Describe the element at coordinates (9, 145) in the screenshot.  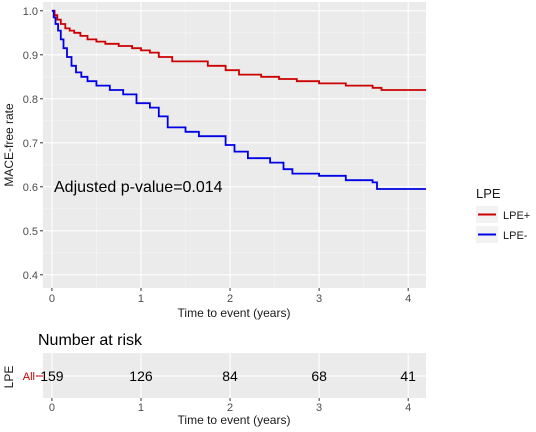
I see `y-axis-title: MACE-free rate` at that location.